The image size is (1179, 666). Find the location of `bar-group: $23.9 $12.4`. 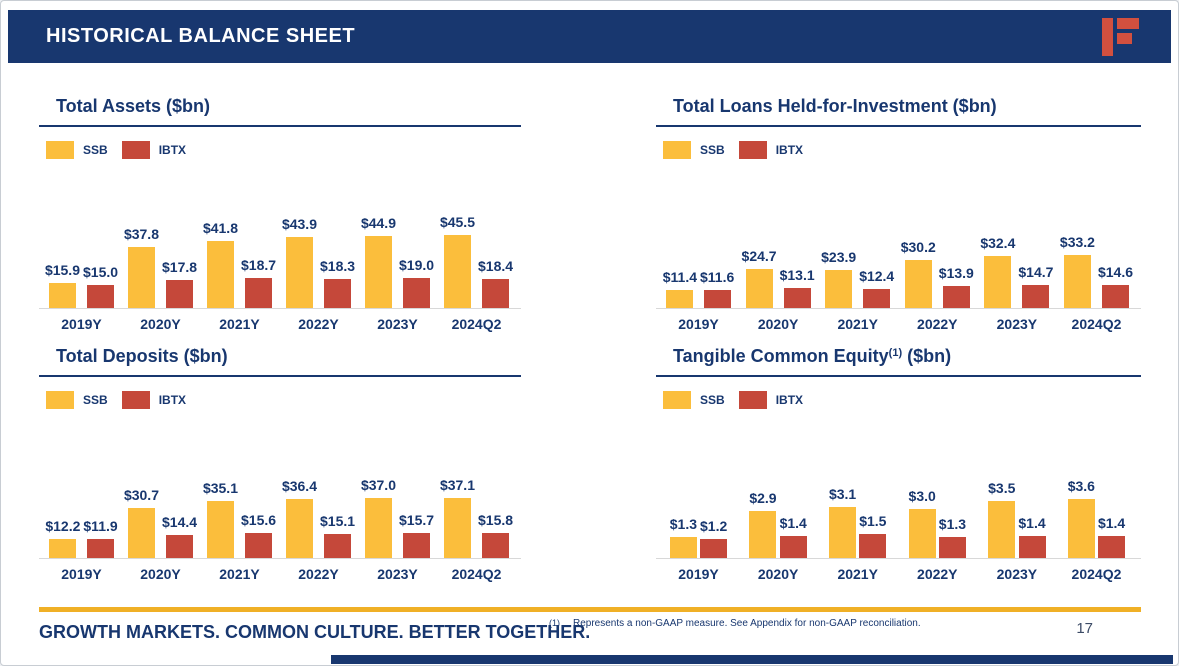

bar-group: $23.9 $12.4 is located at coordinates (857, 279).